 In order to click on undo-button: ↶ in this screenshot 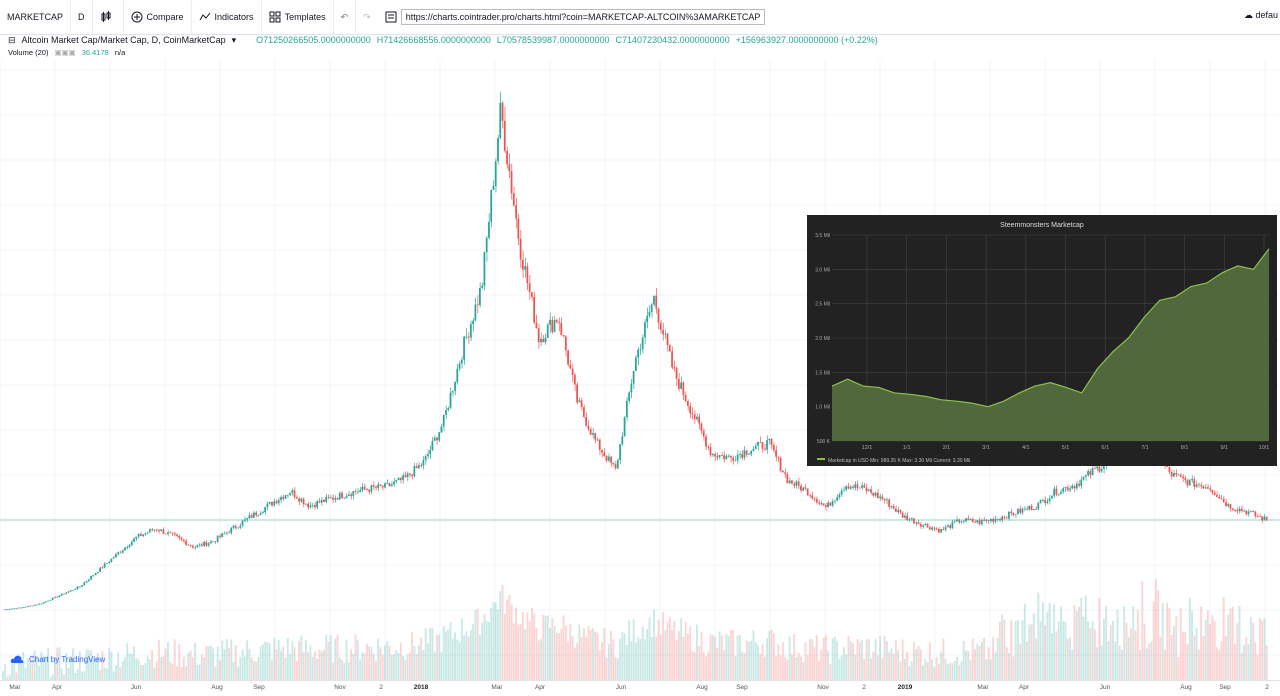, I will do `click(345, 17)`.